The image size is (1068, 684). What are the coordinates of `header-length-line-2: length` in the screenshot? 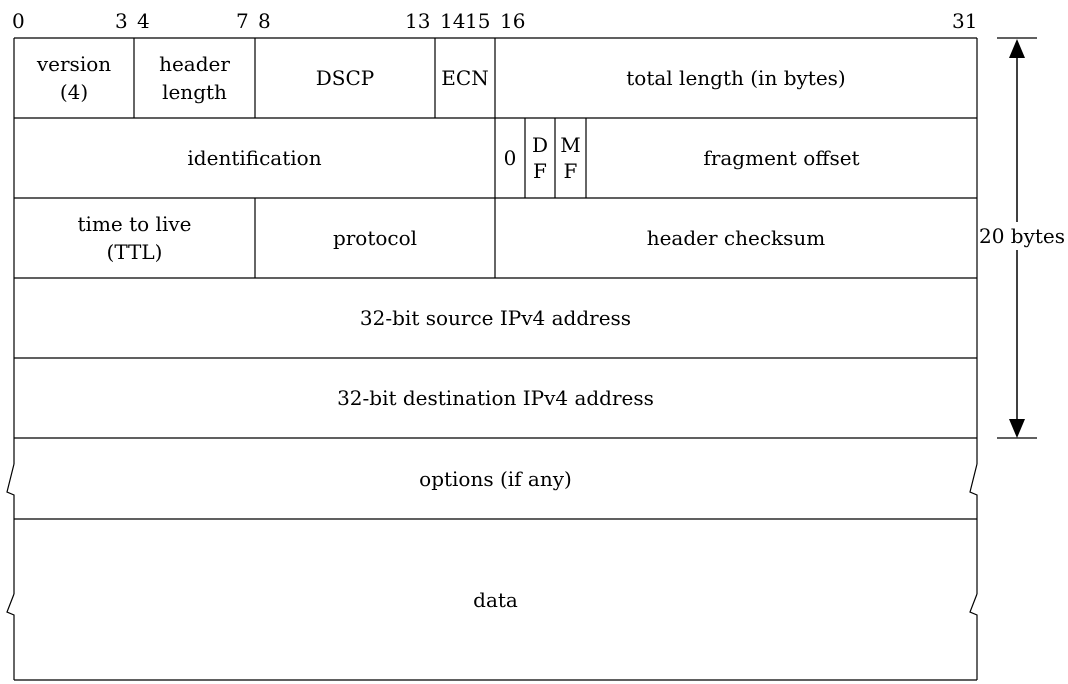 It's located at (194, 92).